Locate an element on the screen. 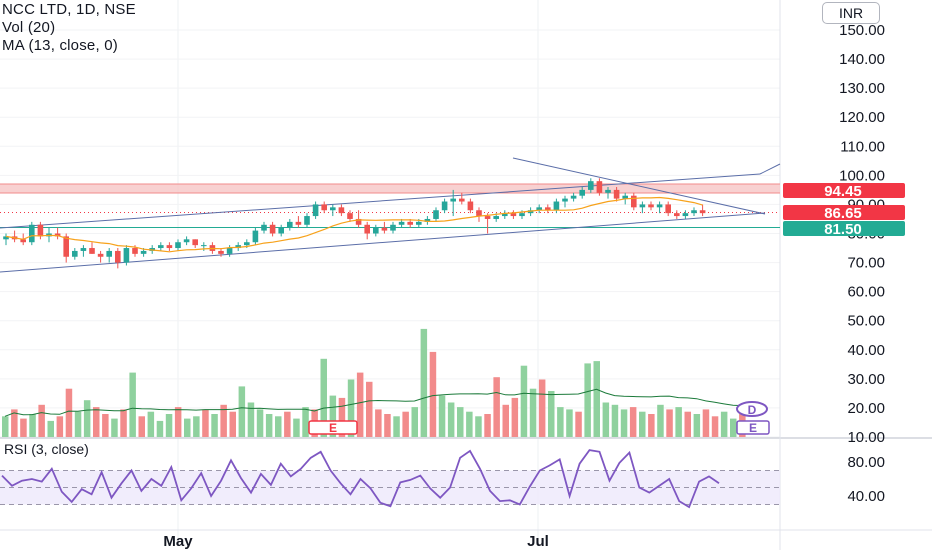 The height and width of the screenshot is (550, 932). price-label-text: 81.50 is located at coordinates (843, 229).